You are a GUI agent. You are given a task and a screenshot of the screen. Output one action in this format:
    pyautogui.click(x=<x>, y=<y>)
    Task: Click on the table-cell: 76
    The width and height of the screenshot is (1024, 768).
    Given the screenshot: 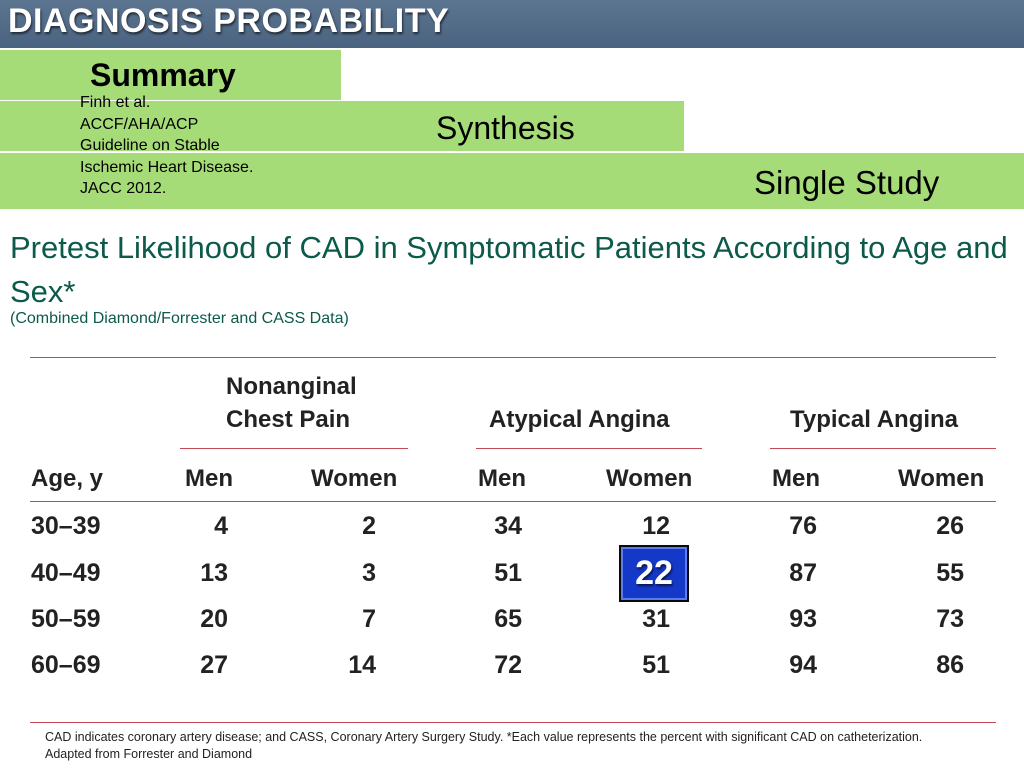 What is the action you would take?
    pyautogui.click(x=803, y=526)
    